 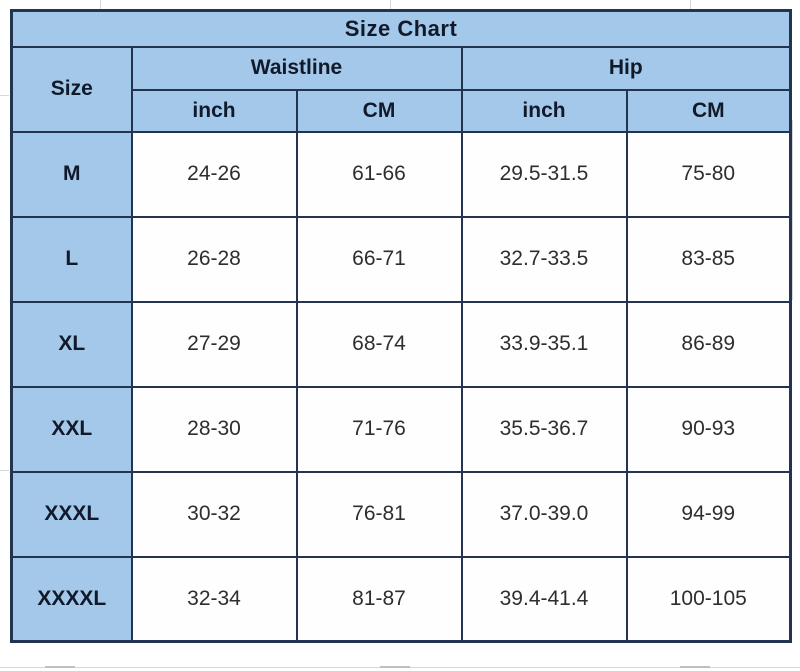 What do you see at coordinates (379, 110) in the screenshot?
I see `waist-cm-header: CM` at bounding box center [379, 110].